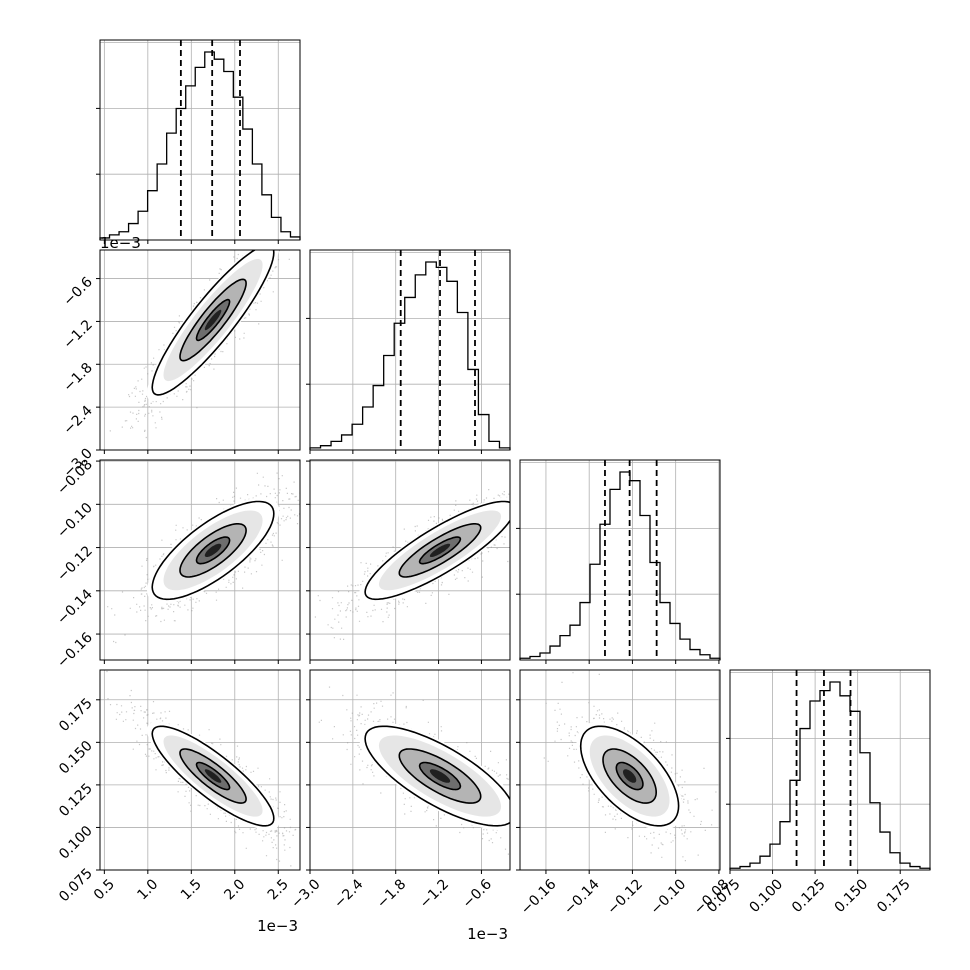 This screenshot has height=970, width=970. I want to click on x-offset-label-2: 1e−3, so click(487, 934).